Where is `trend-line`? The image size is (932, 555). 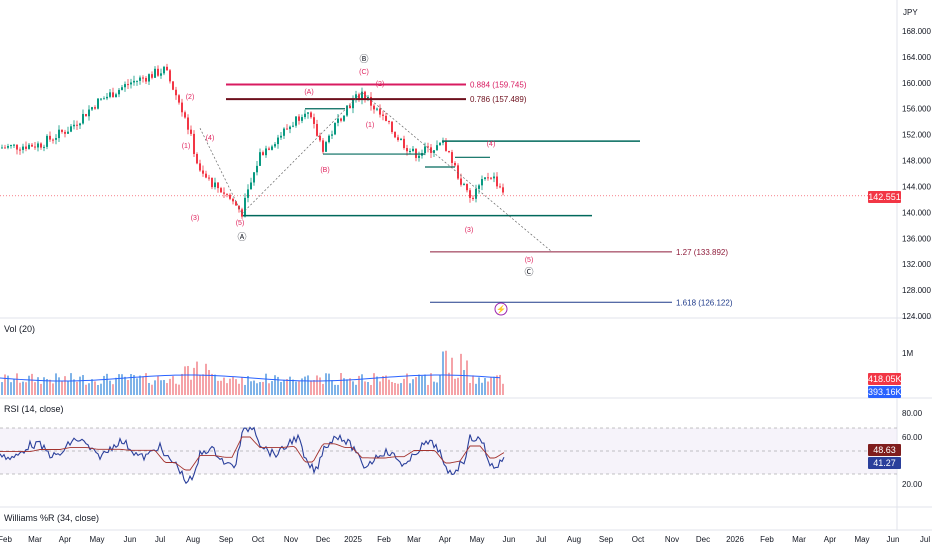
trend-line is located at coordinates (457, 172).